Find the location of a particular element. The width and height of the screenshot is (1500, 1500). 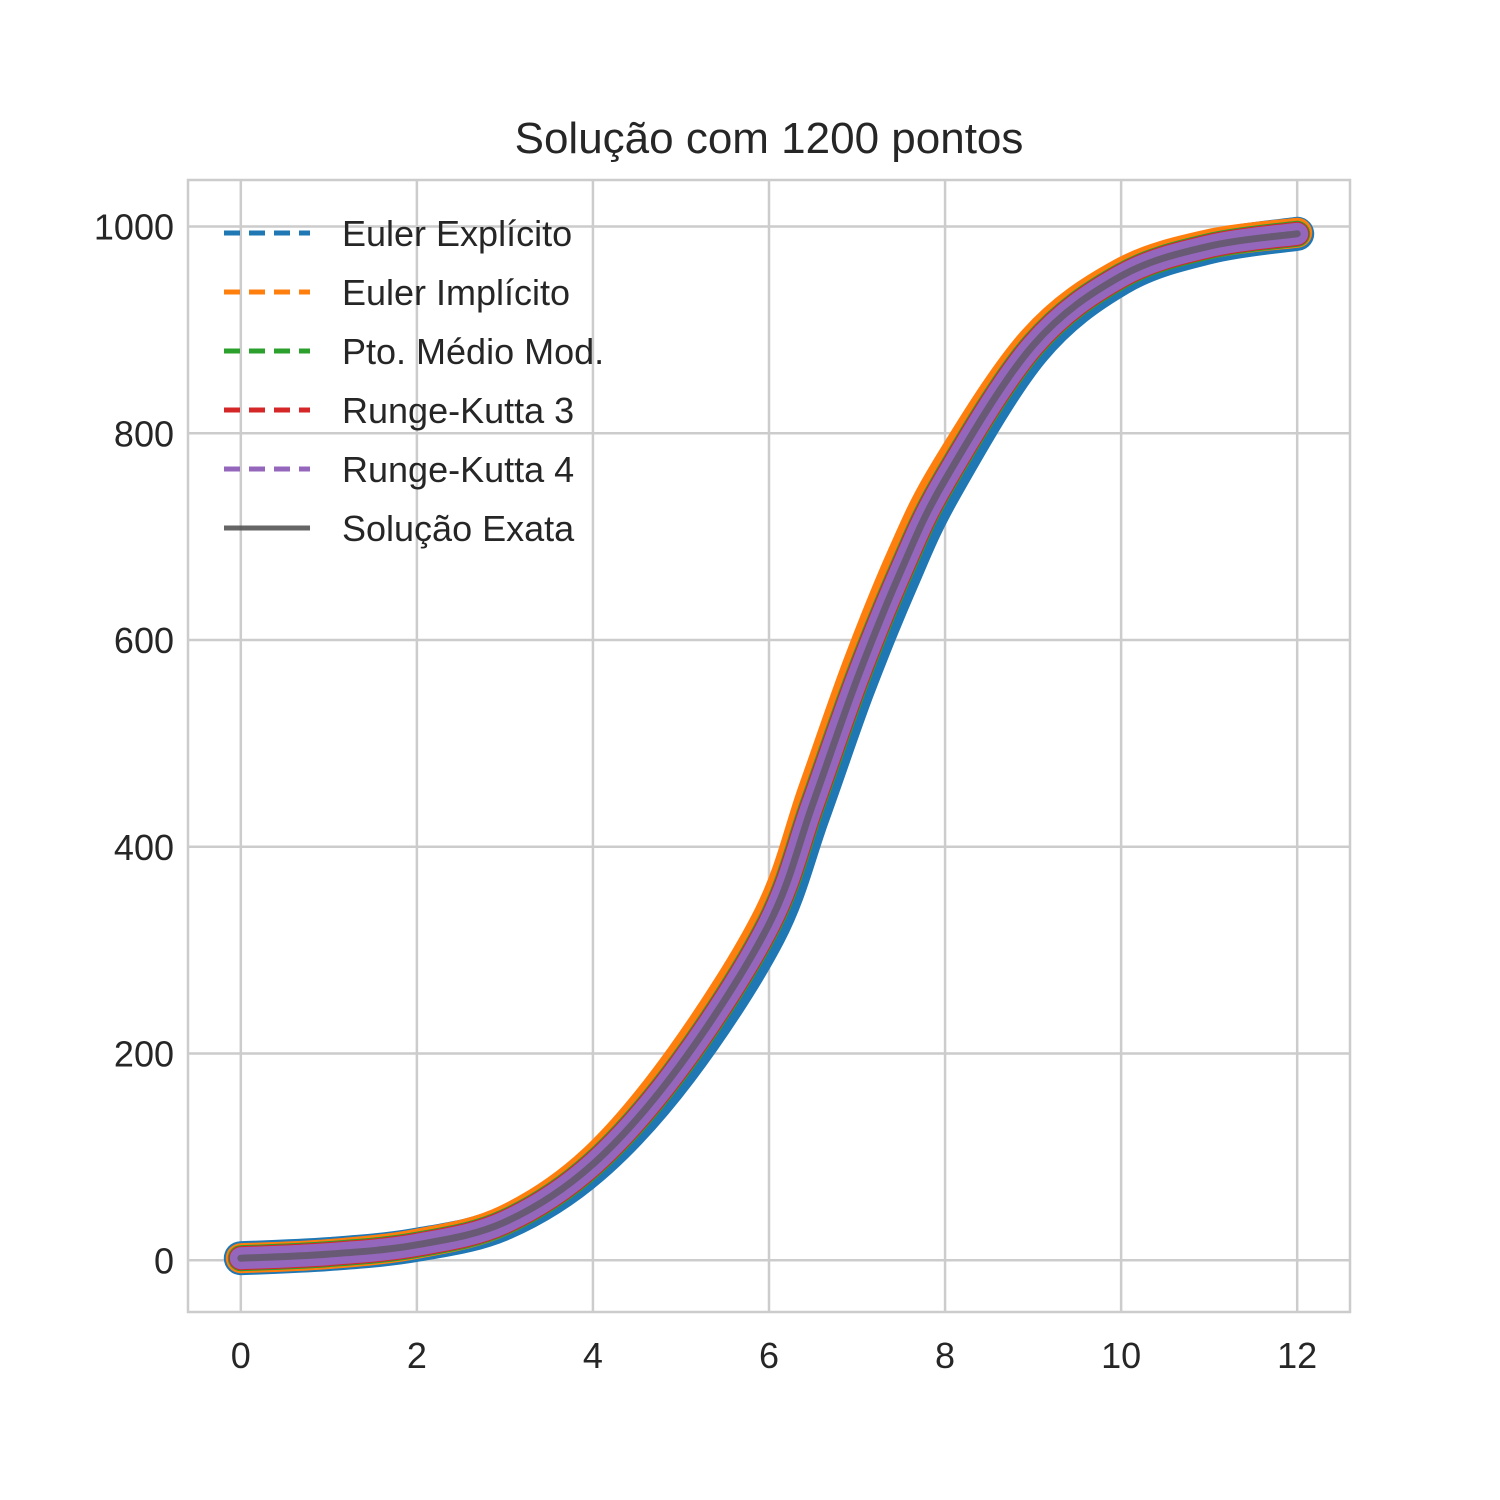

x-tick-label: 12 is located at coordinates (1297, 1355).